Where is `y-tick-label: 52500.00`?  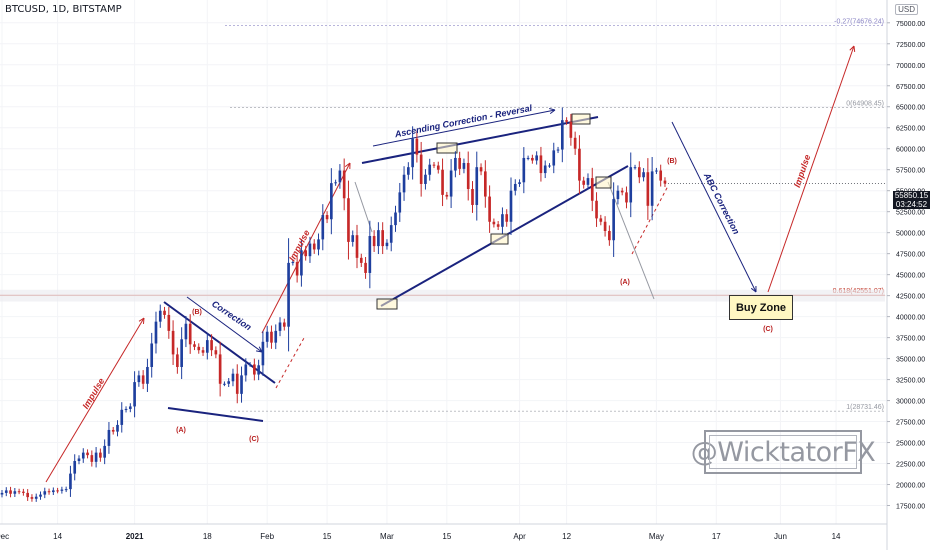 y-tick-label: 52500.00 is located at coordinates (910, 213).